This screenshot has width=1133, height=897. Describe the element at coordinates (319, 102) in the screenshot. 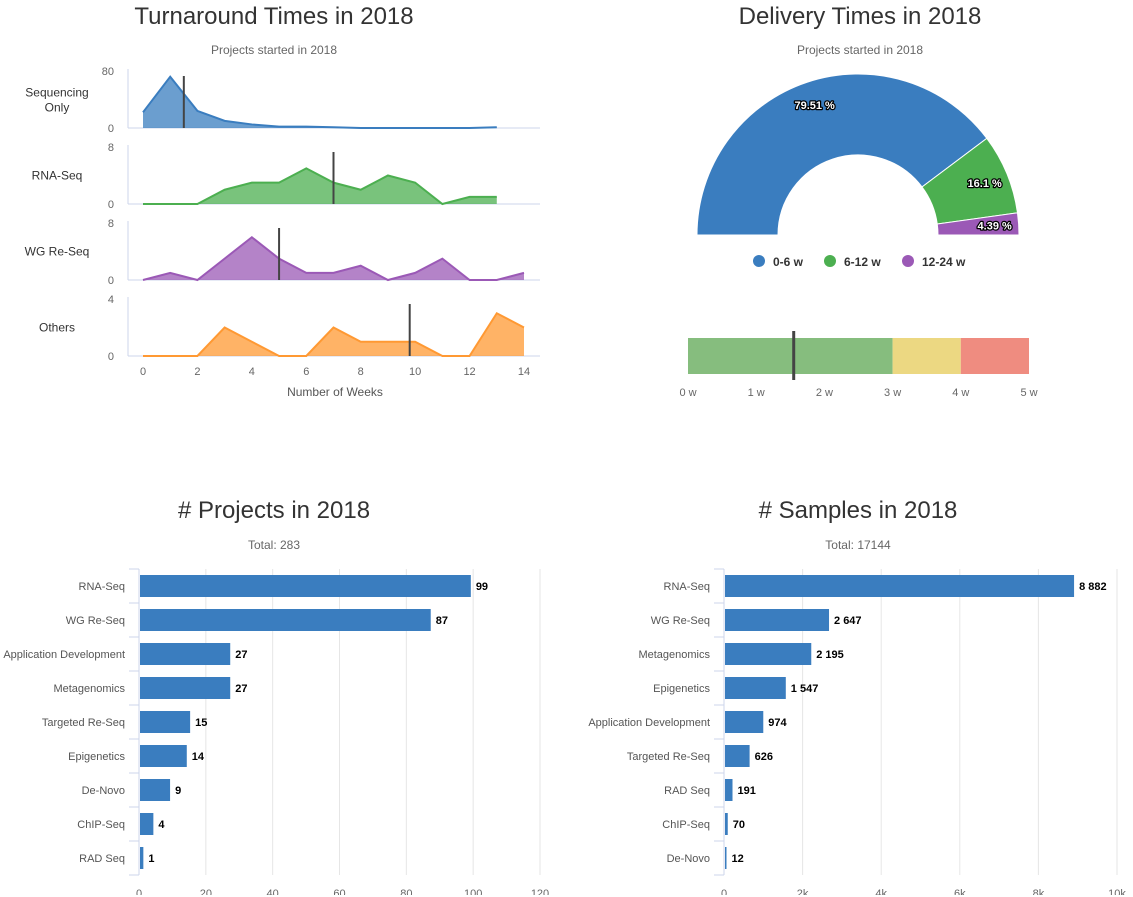

I see `line-sequencing-only` at that location.